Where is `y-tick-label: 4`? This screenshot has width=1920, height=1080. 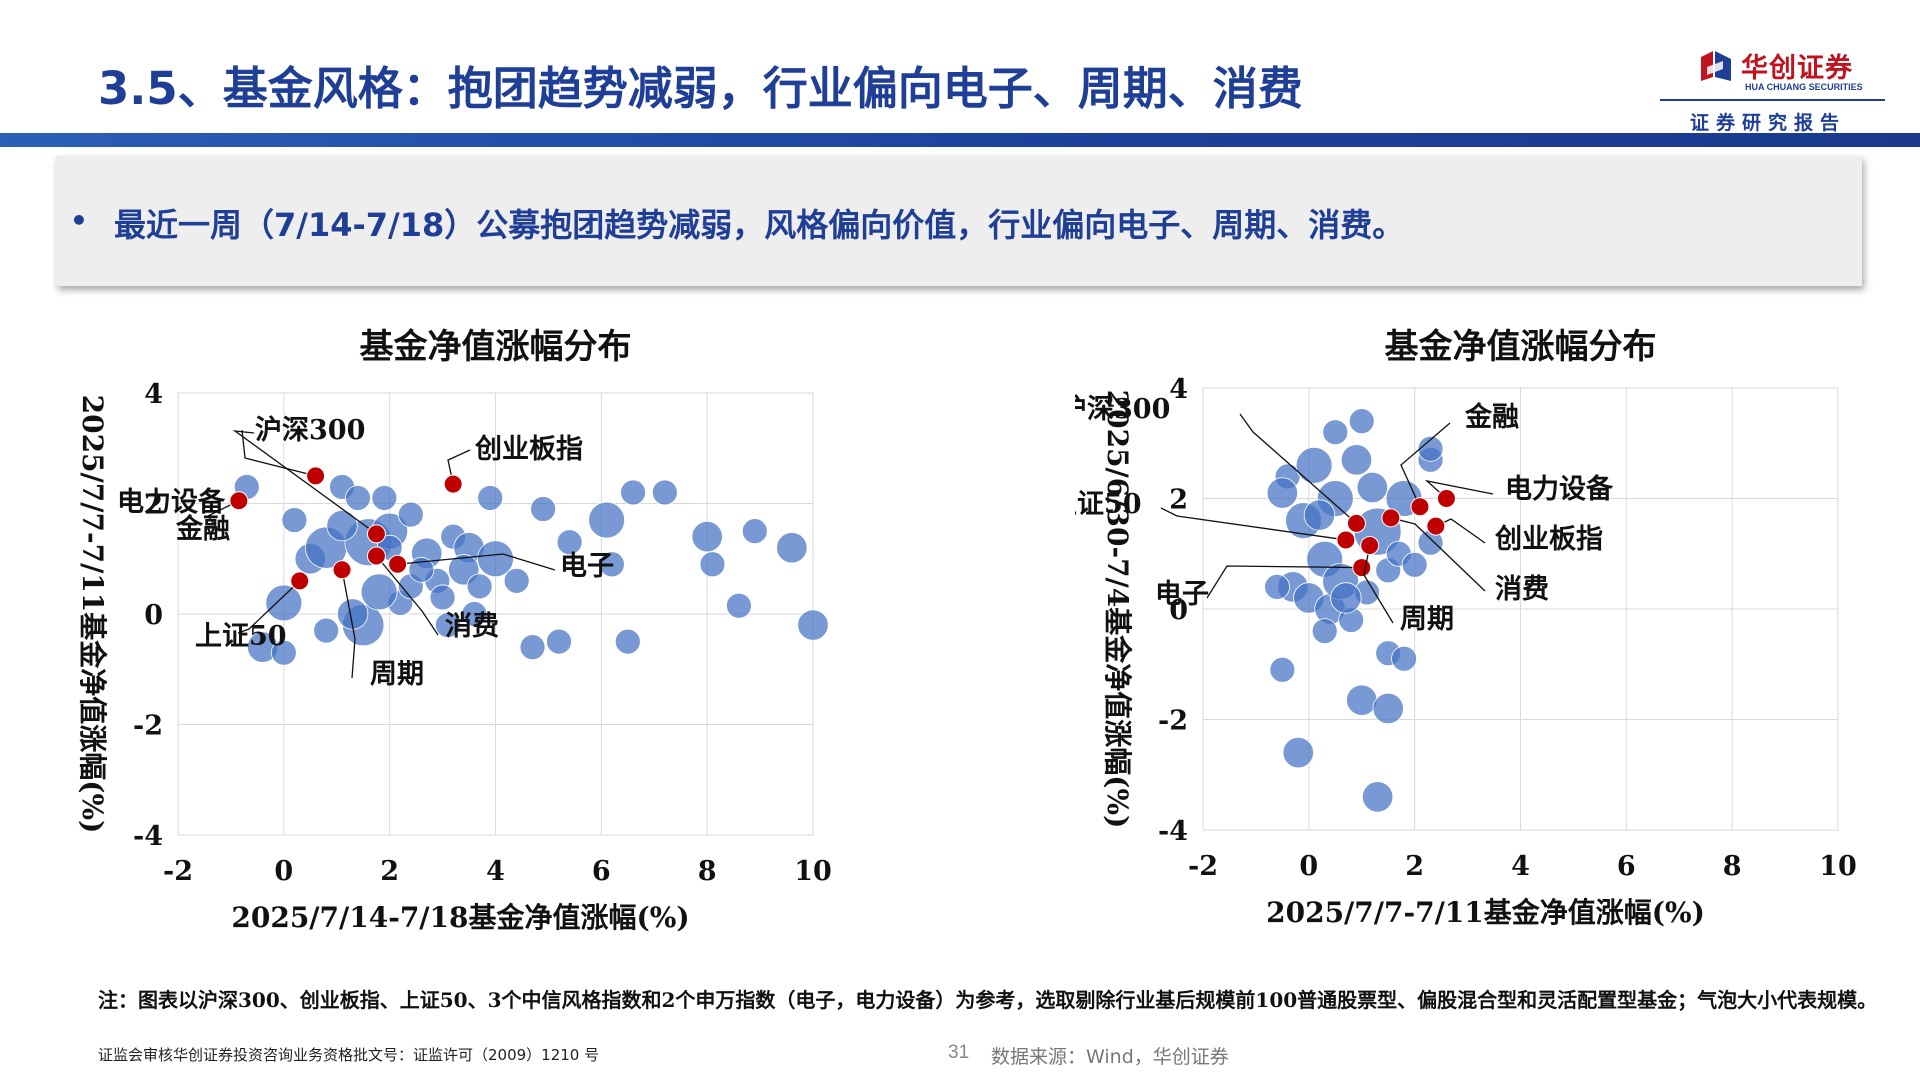
y-tick-label: 4 is located at coordinates (1178, 389).